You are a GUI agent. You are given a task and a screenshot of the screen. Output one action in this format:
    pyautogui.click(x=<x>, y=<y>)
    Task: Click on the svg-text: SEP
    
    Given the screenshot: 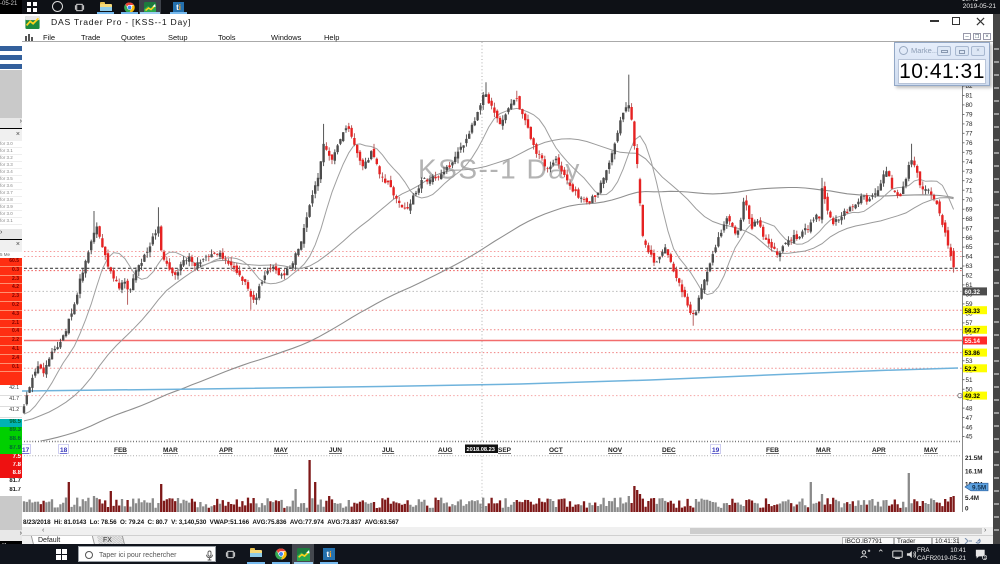 What is the action you would take?
    pyautogui.click(x=505, y=450)
    